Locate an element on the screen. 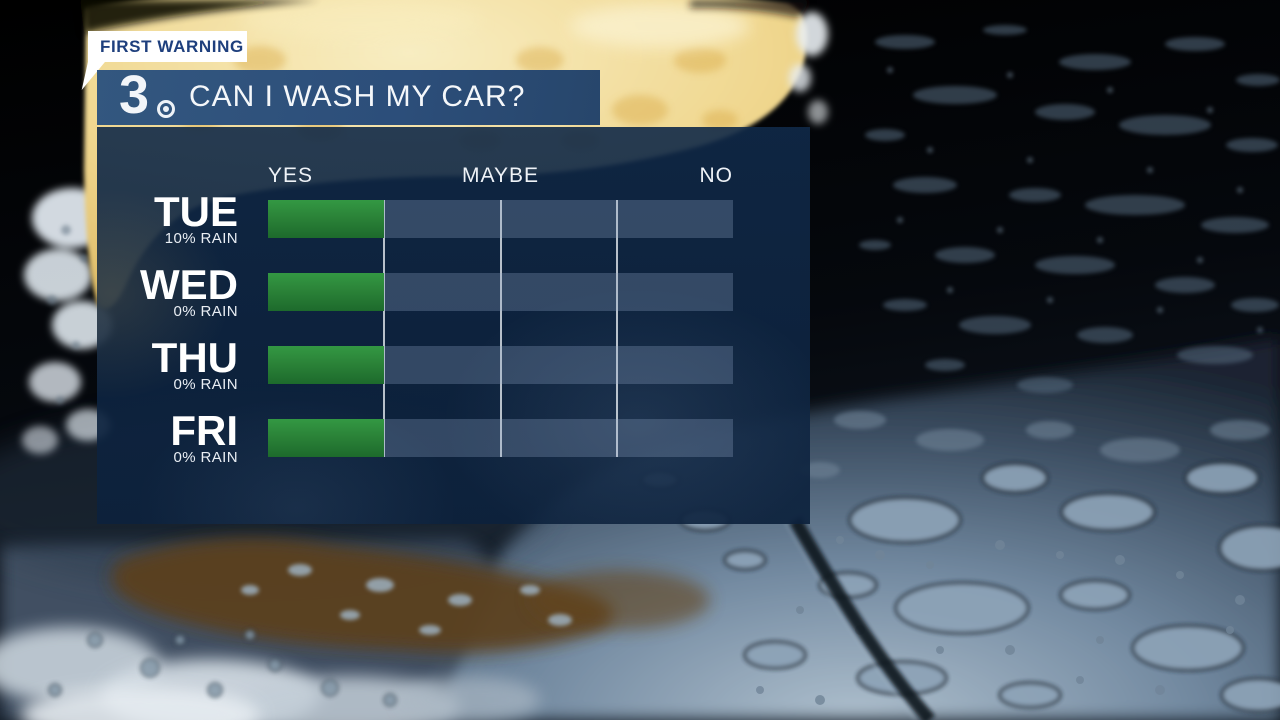  day-name: WED is located at coordinates (189, 284).